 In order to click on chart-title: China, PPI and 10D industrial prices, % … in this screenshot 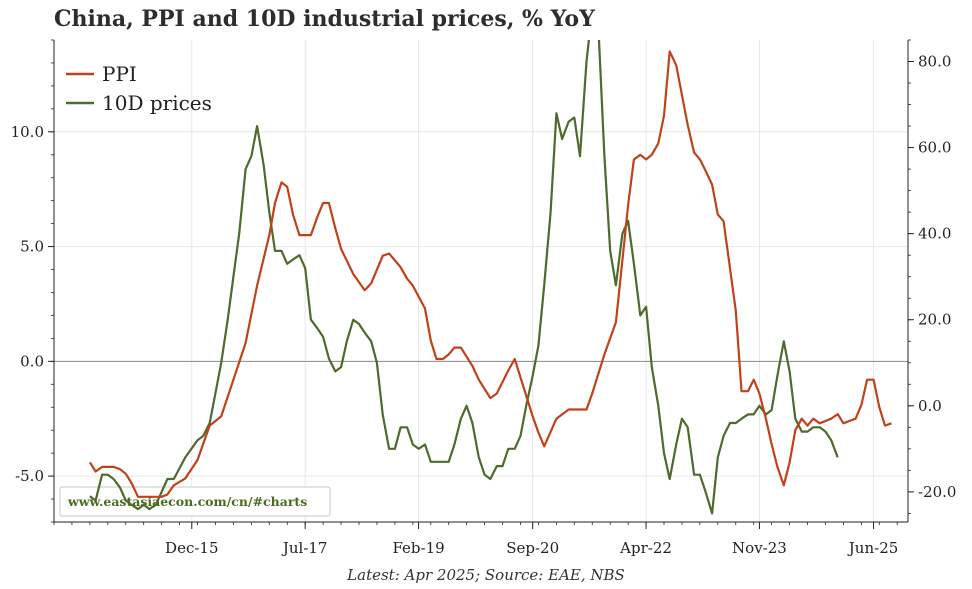, I will do `click(324, 19)`.